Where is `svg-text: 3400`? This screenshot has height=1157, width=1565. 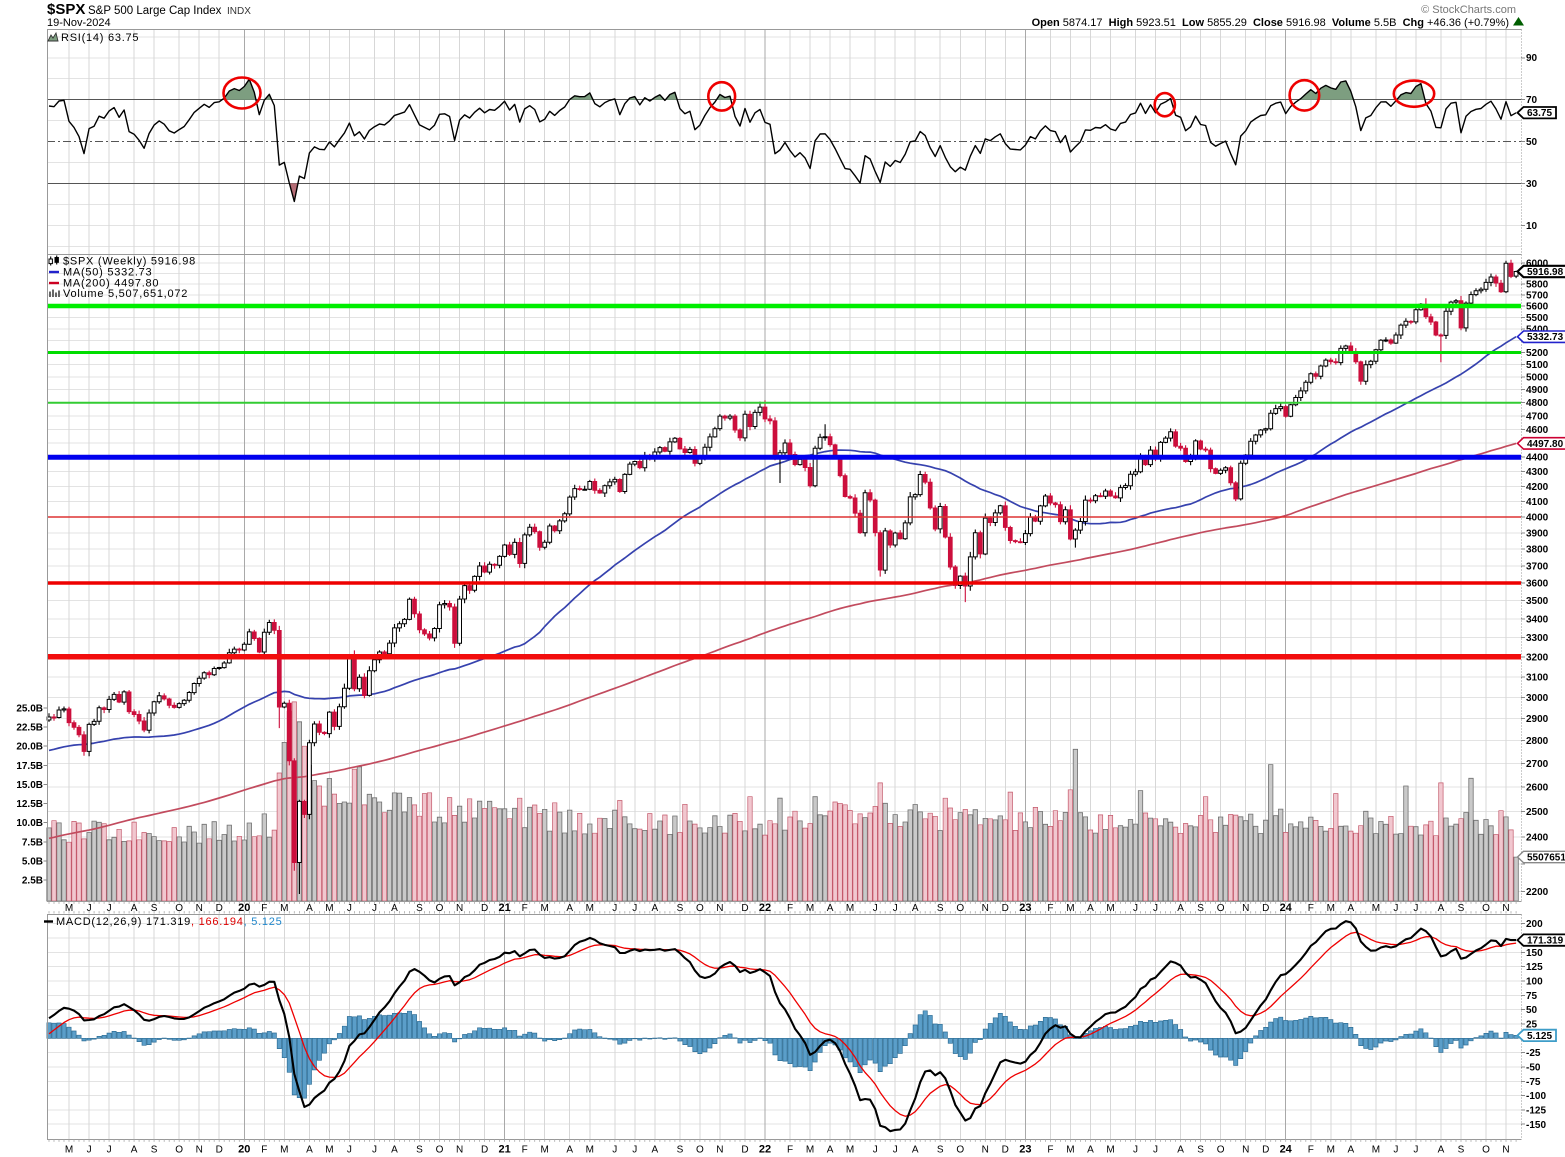 svg-text: 3400 is located at coordinates (1537, 619).